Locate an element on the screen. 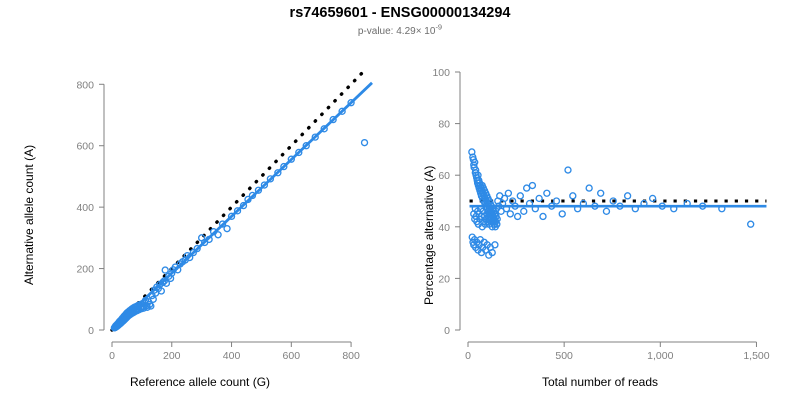 This screenshot has height=400, width=800. y-axis-tick-label: 40 is located at coordinates (444, 228).